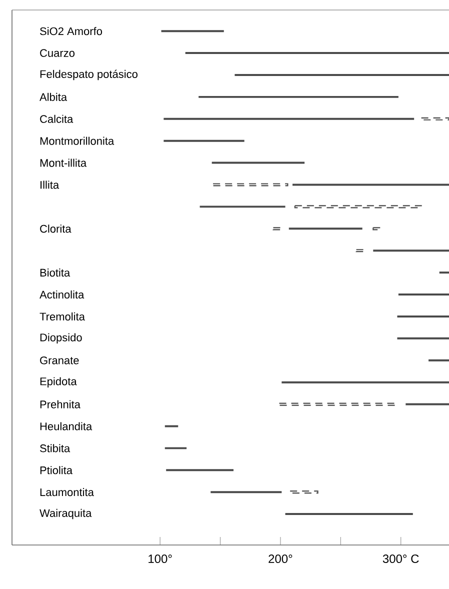  What do you see at coordinates (54, 96) in the screenshot?
I see `y-tick-label: Albita` at bounding box center [54, 96].